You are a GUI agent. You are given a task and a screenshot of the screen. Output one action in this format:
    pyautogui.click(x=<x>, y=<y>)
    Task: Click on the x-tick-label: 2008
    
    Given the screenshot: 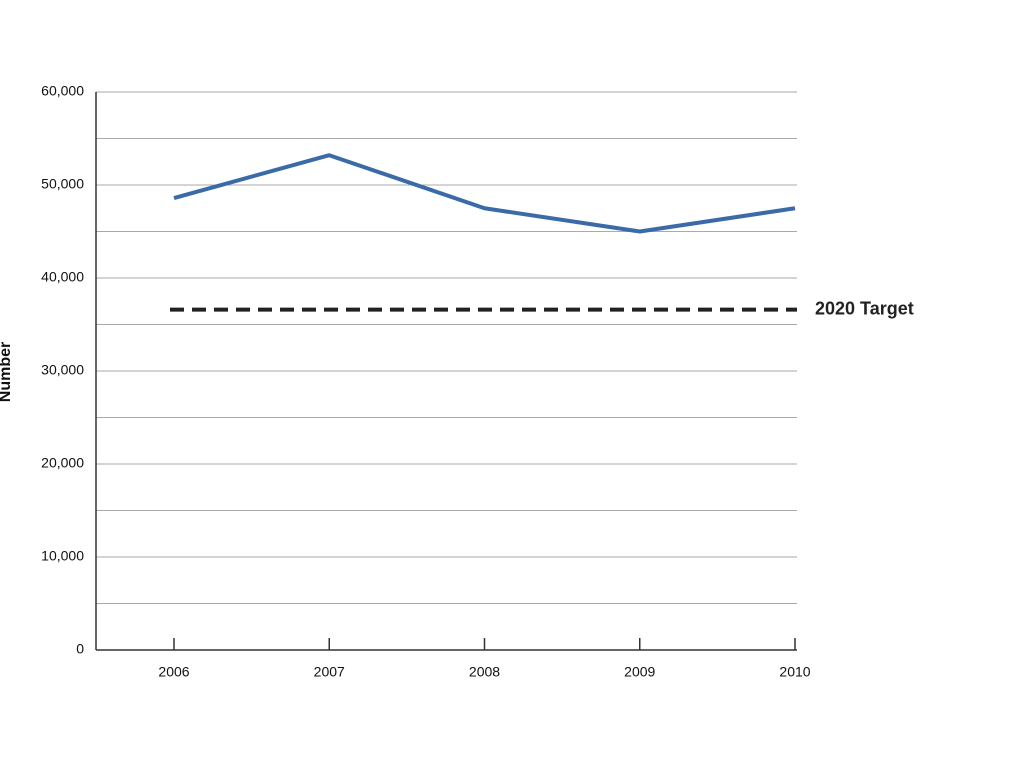 What is the action you would take?
    pyautogui.click(x=484, y=672)
    